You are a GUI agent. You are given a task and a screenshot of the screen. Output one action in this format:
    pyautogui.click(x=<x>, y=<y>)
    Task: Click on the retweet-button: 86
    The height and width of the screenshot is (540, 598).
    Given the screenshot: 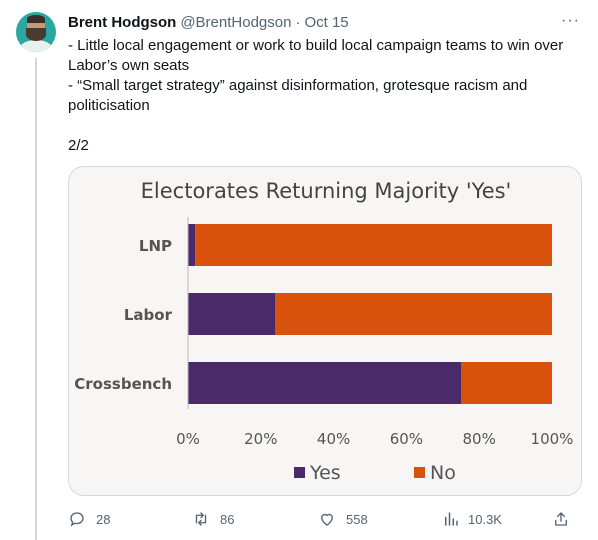 What is the action you would take?
    pyautogui.click(x=213, y=519)
    